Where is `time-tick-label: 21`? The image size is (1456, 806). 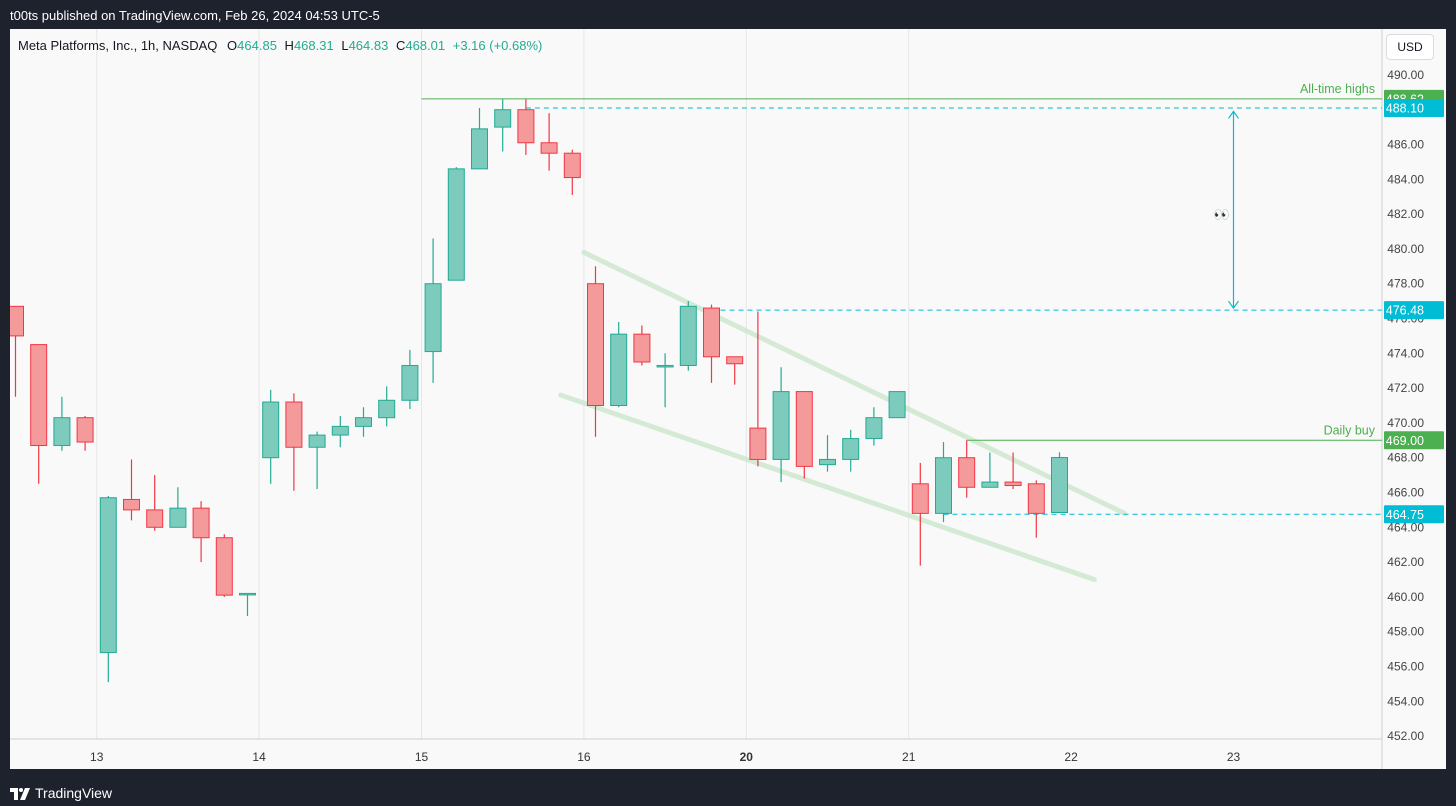
time-tick-label: 21 is located at coordinates (909, 757).